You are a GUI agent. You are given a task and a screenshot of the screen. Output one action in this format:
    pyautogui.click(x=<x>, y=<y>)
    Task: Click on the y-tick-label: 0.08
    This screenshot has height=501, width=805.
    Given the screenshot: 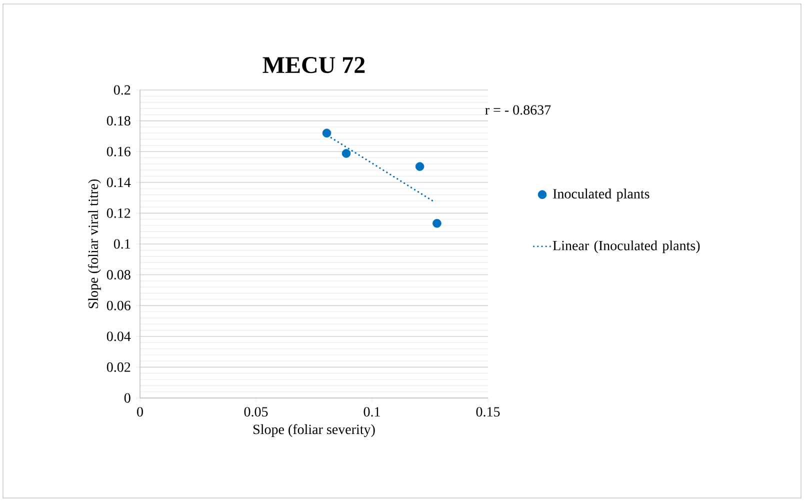 What is the action you would take?
    pyautogui.click(x=118, y=275)
    